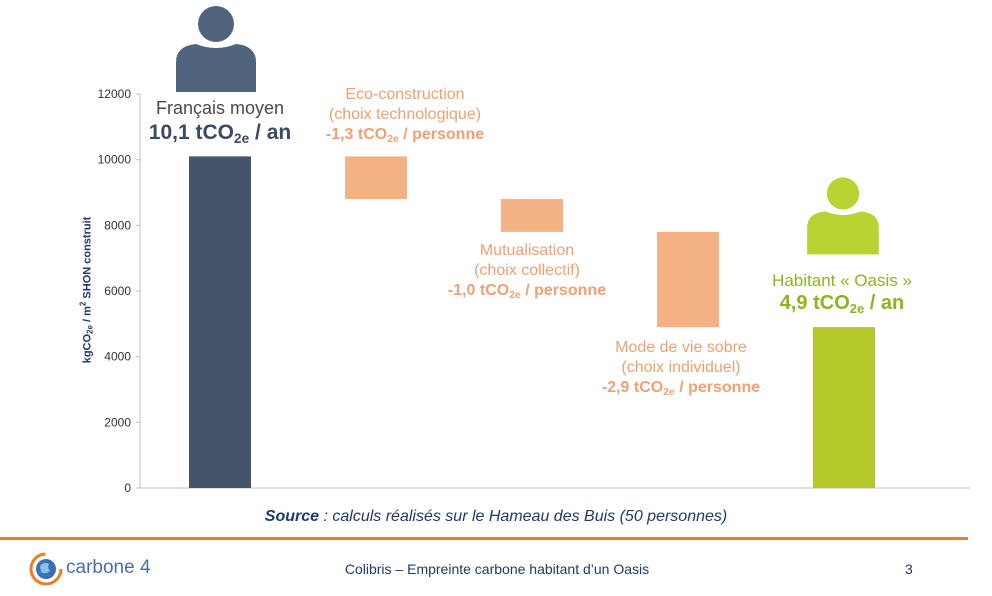  What do you see at coordinates (115, 160) in the screenshot?
I see `y-tick-label: 10000` at bounding box center [115, 160].